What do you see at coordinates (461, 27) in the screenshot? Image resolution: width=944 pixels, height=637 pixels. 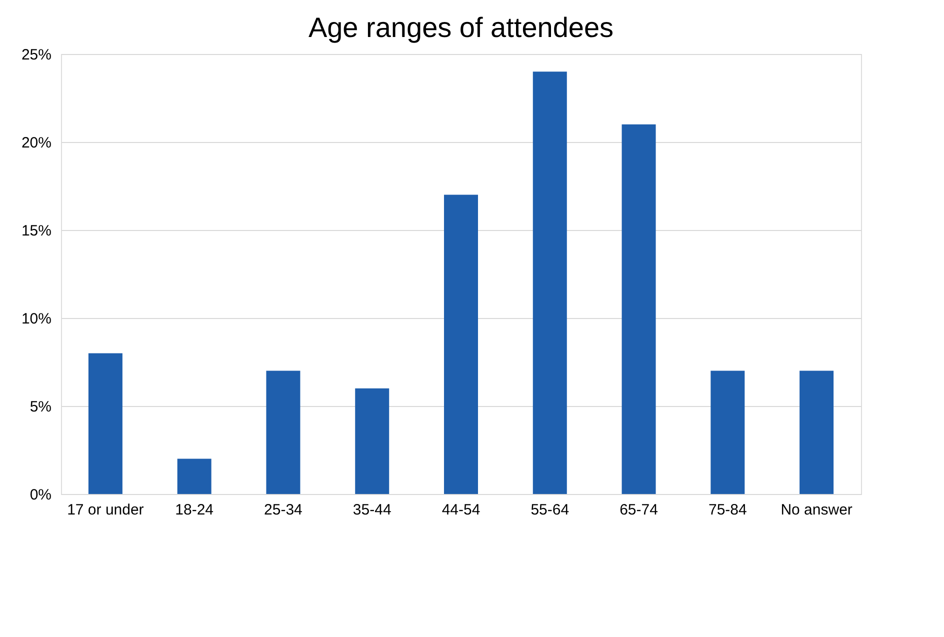 I see `chart-title: Age ranges of attendees` at bounding box center [461, 27].